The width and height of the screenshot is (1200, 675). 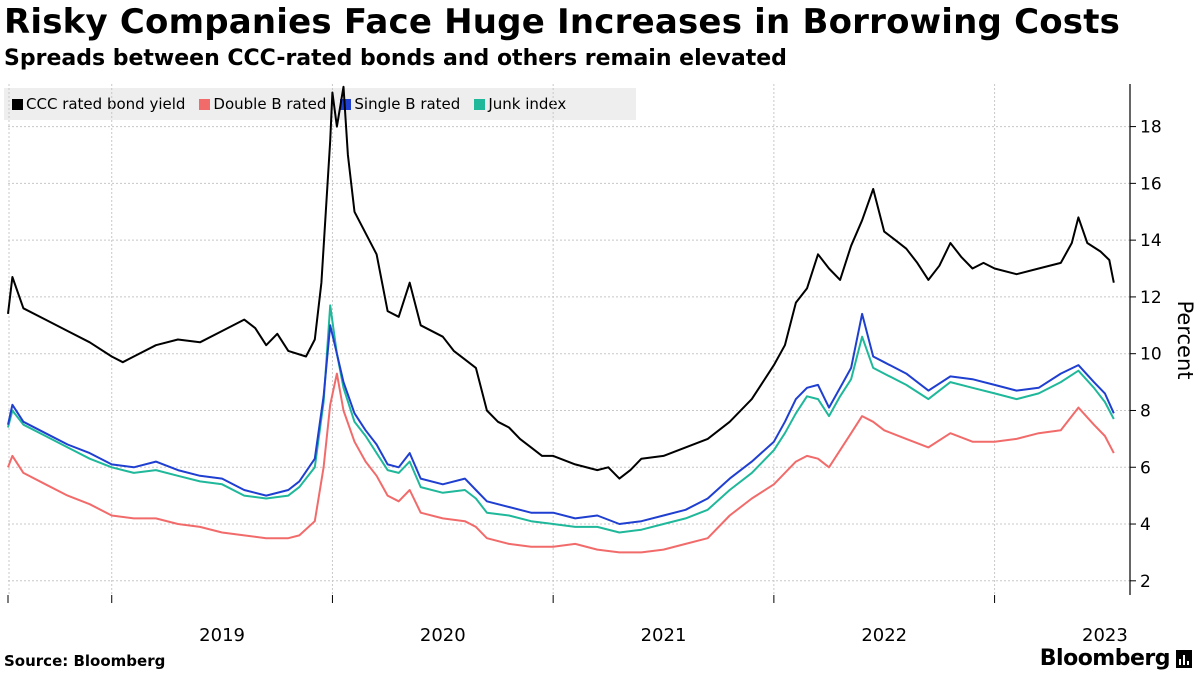 I want to click on y-axis-label: Percent, so click(x=1185, y=339).